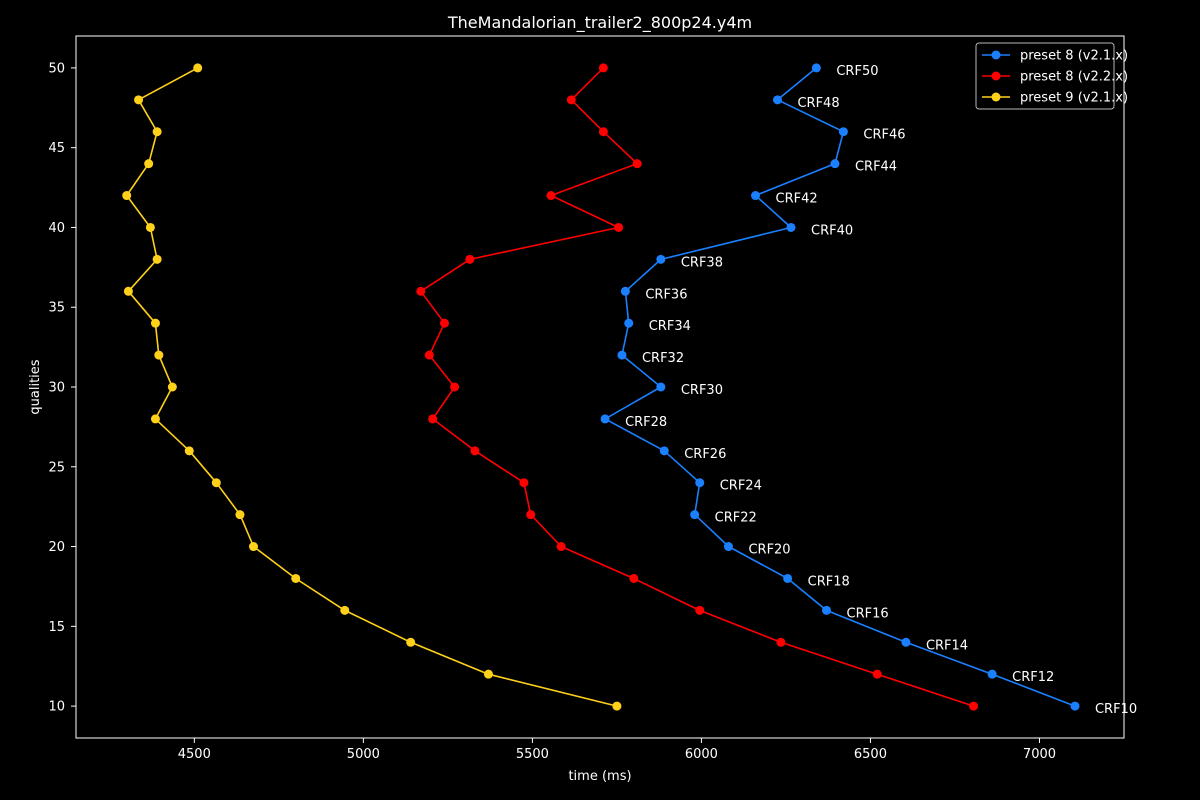 The height and width of the screenshot is (800, 1200). What do you see at coordinates (868, 613) in the screenshot?
I see `point-annotation: CRF16` at bounding box center [868, 613].